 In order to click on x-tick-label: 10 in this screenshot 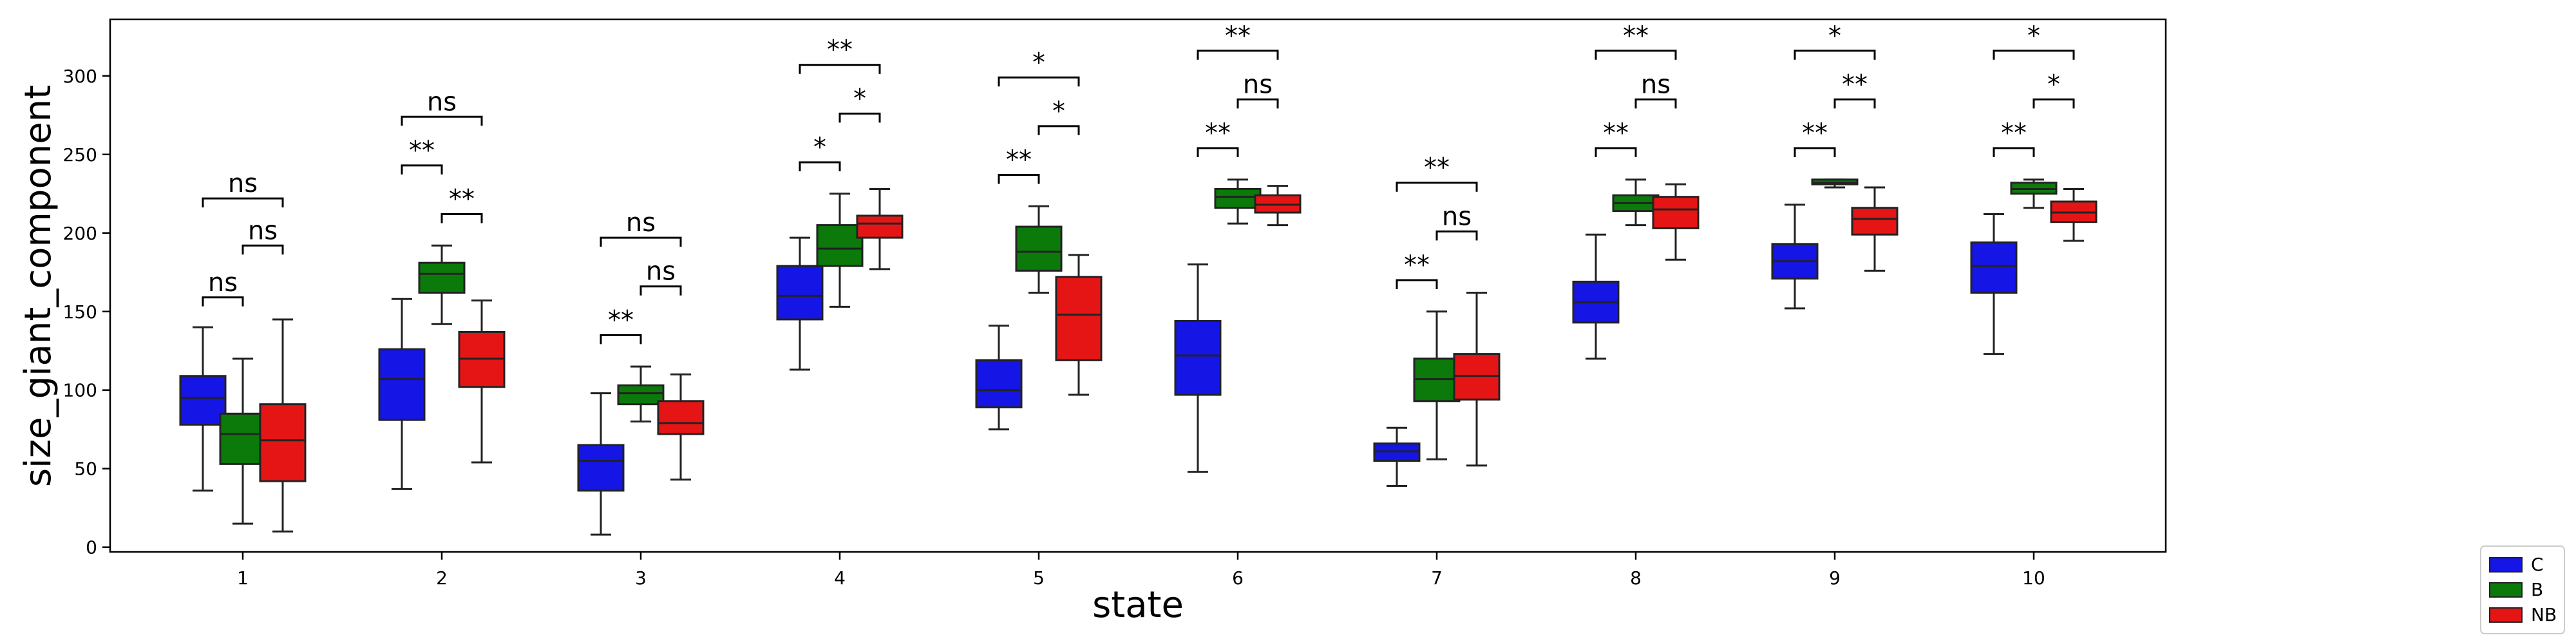, I will do `click(2033, 578)`.